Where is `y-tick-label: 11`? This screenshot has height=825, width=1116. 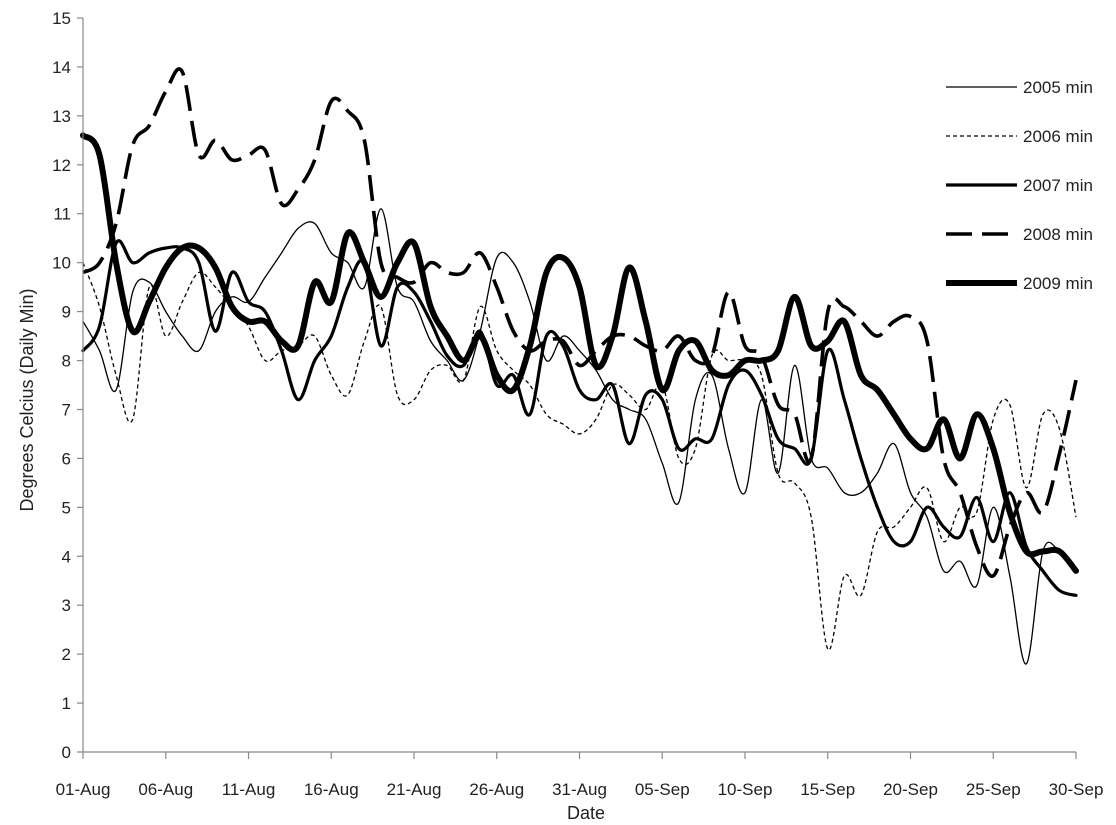 y-tick-label: 11 is located at coordinates (62, 214).